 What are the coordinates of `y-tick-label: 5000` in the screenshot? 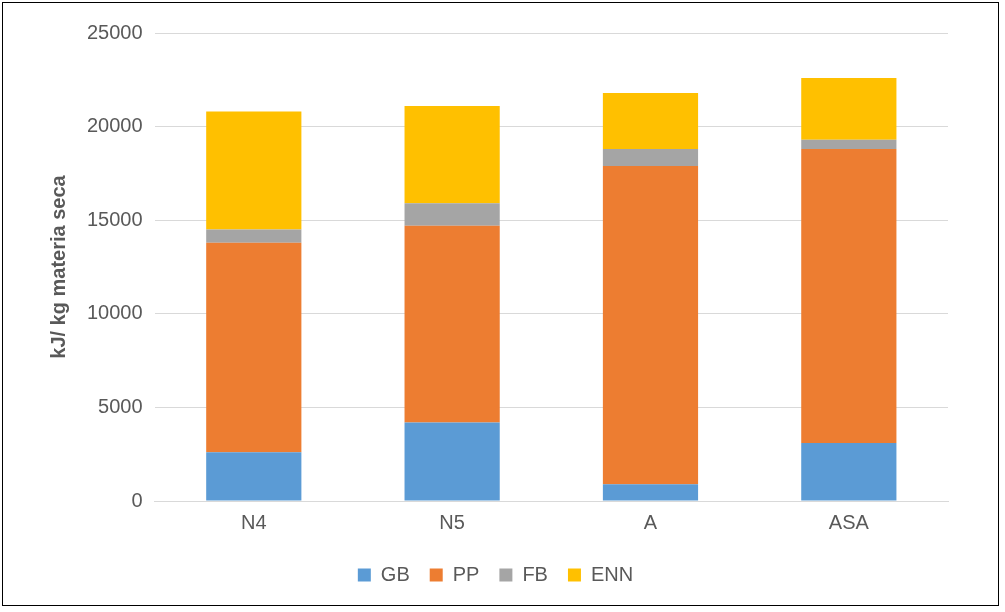 It's located at (120, 405).